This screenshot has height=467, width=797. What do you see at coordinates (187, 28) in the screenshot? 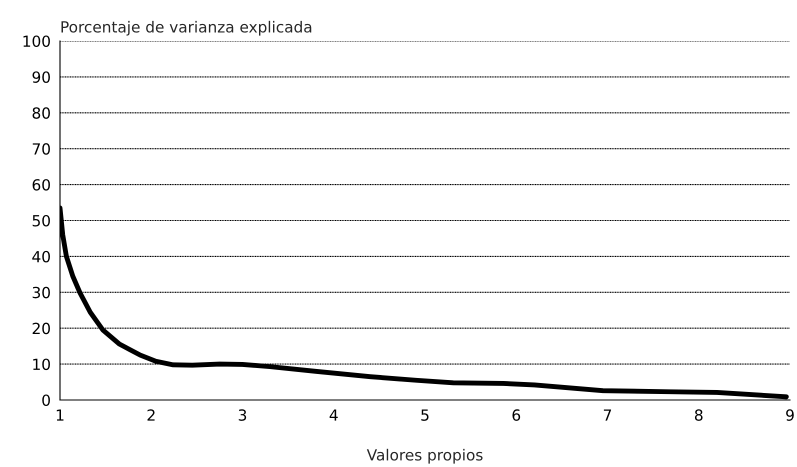
I see `y-axis-title: Porcentaje de varianza explicada` at bounding box center [187, 28].